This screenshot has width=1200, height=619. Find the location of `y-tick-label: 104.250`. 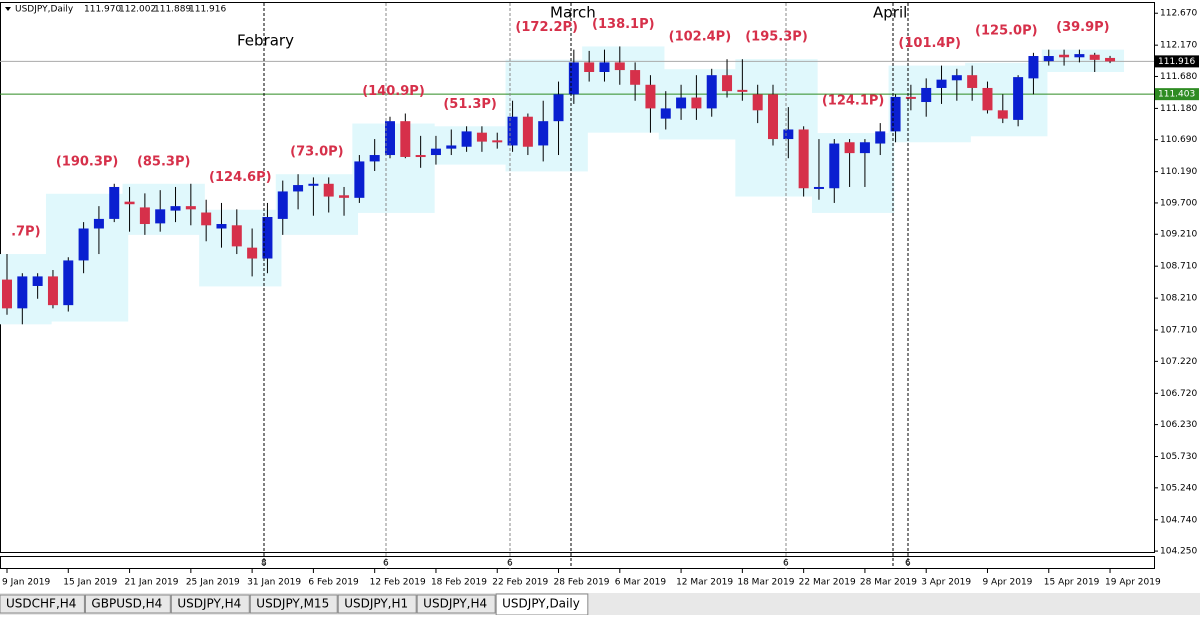

y-tick-label: 104.250 is located at coordinates (1178, 552).